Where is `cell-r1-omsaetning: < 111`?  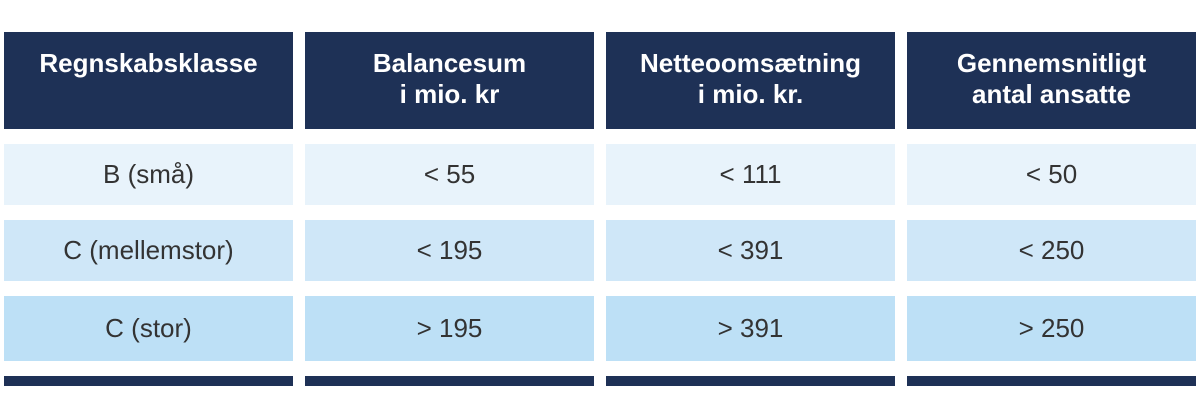
cell-r1-omsaetning: < 111 is located at coordinates (750, 174).